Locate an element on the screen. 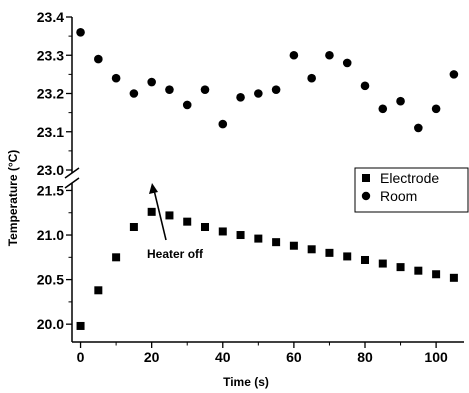  legend-box is located at coordinates (411, 190).